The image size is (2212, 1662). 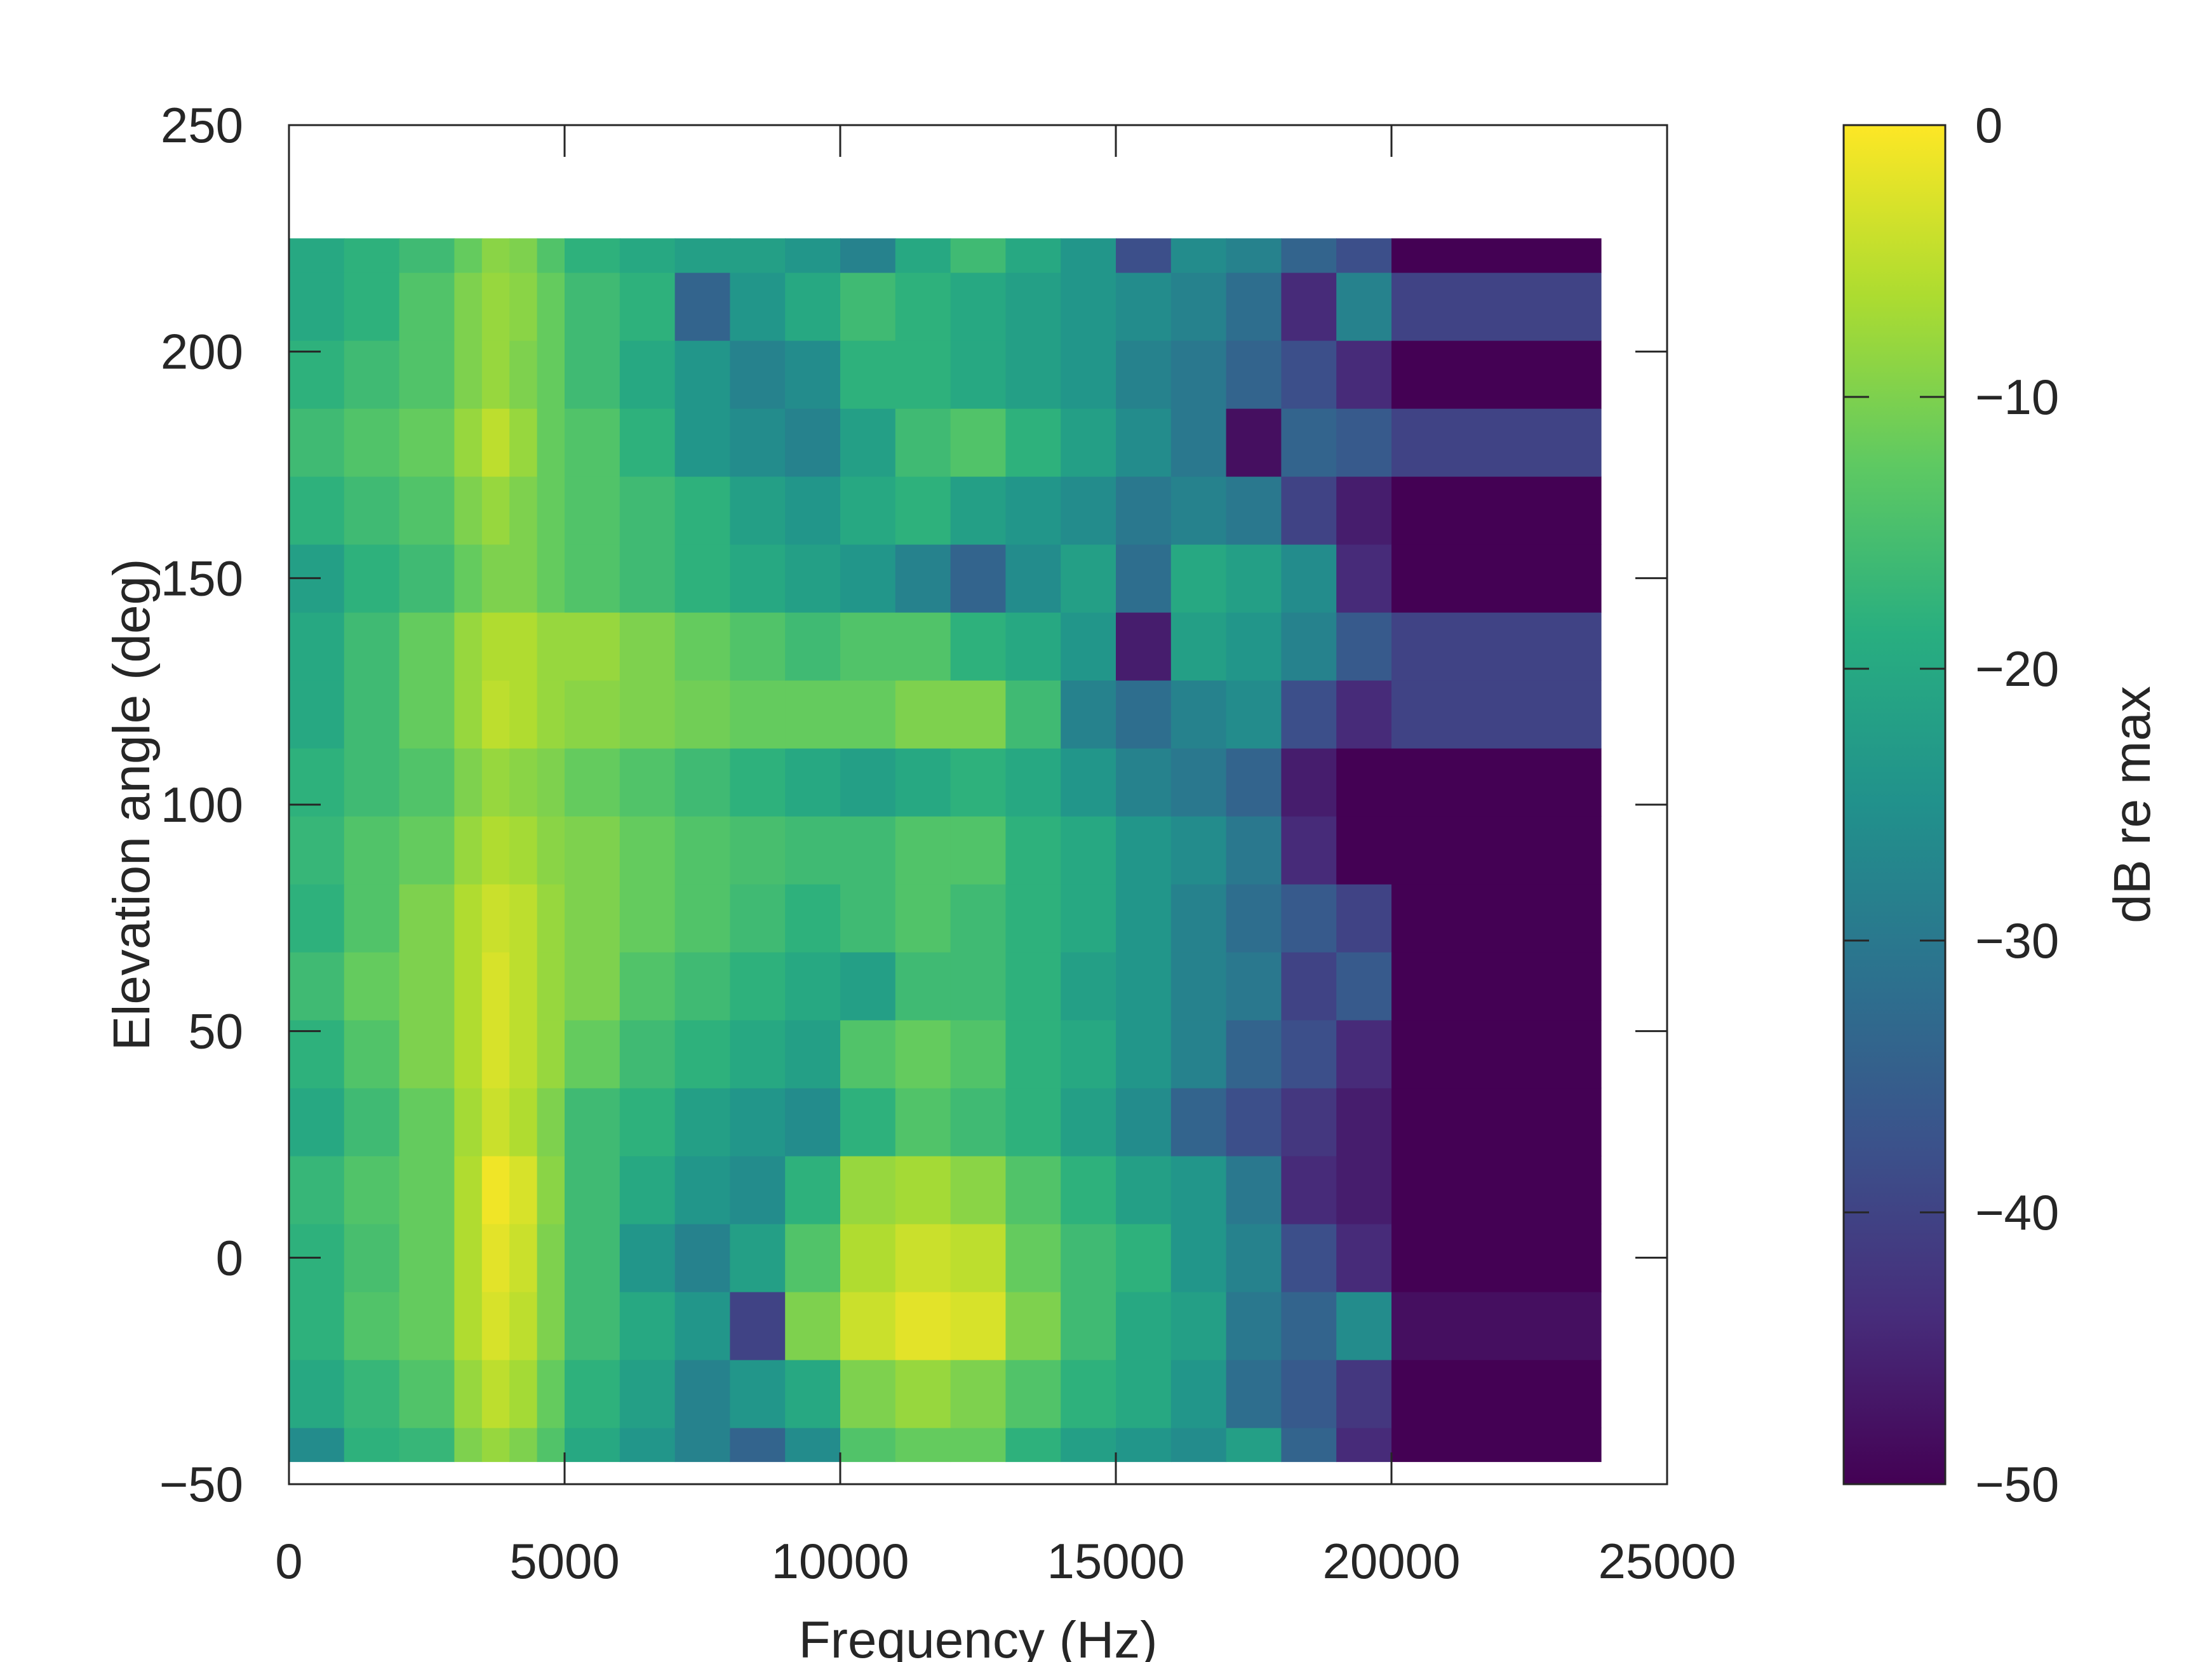 What do you see at coordinates (1116, 1561) in the screenshot?
I see `x-tick-label: 15000` at bounding box center [1116, 1561].